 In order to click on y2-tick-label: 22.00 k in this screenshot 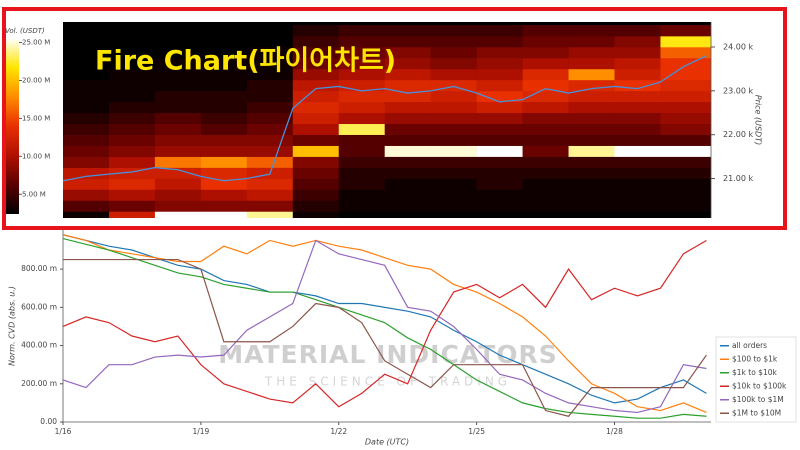, I will do `click(738, 134)`.